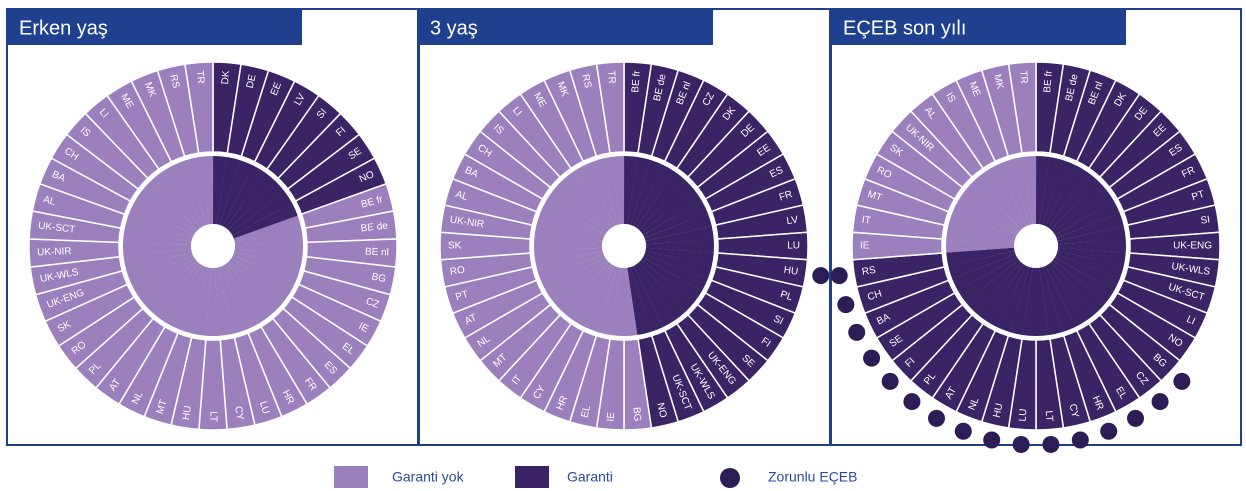 The width and height of the screenshot is (1246, 491). Describe the element at coordinates (812, 477) in the screenshot. I see `legend-label: Zorunlu EÇEB` at that location.